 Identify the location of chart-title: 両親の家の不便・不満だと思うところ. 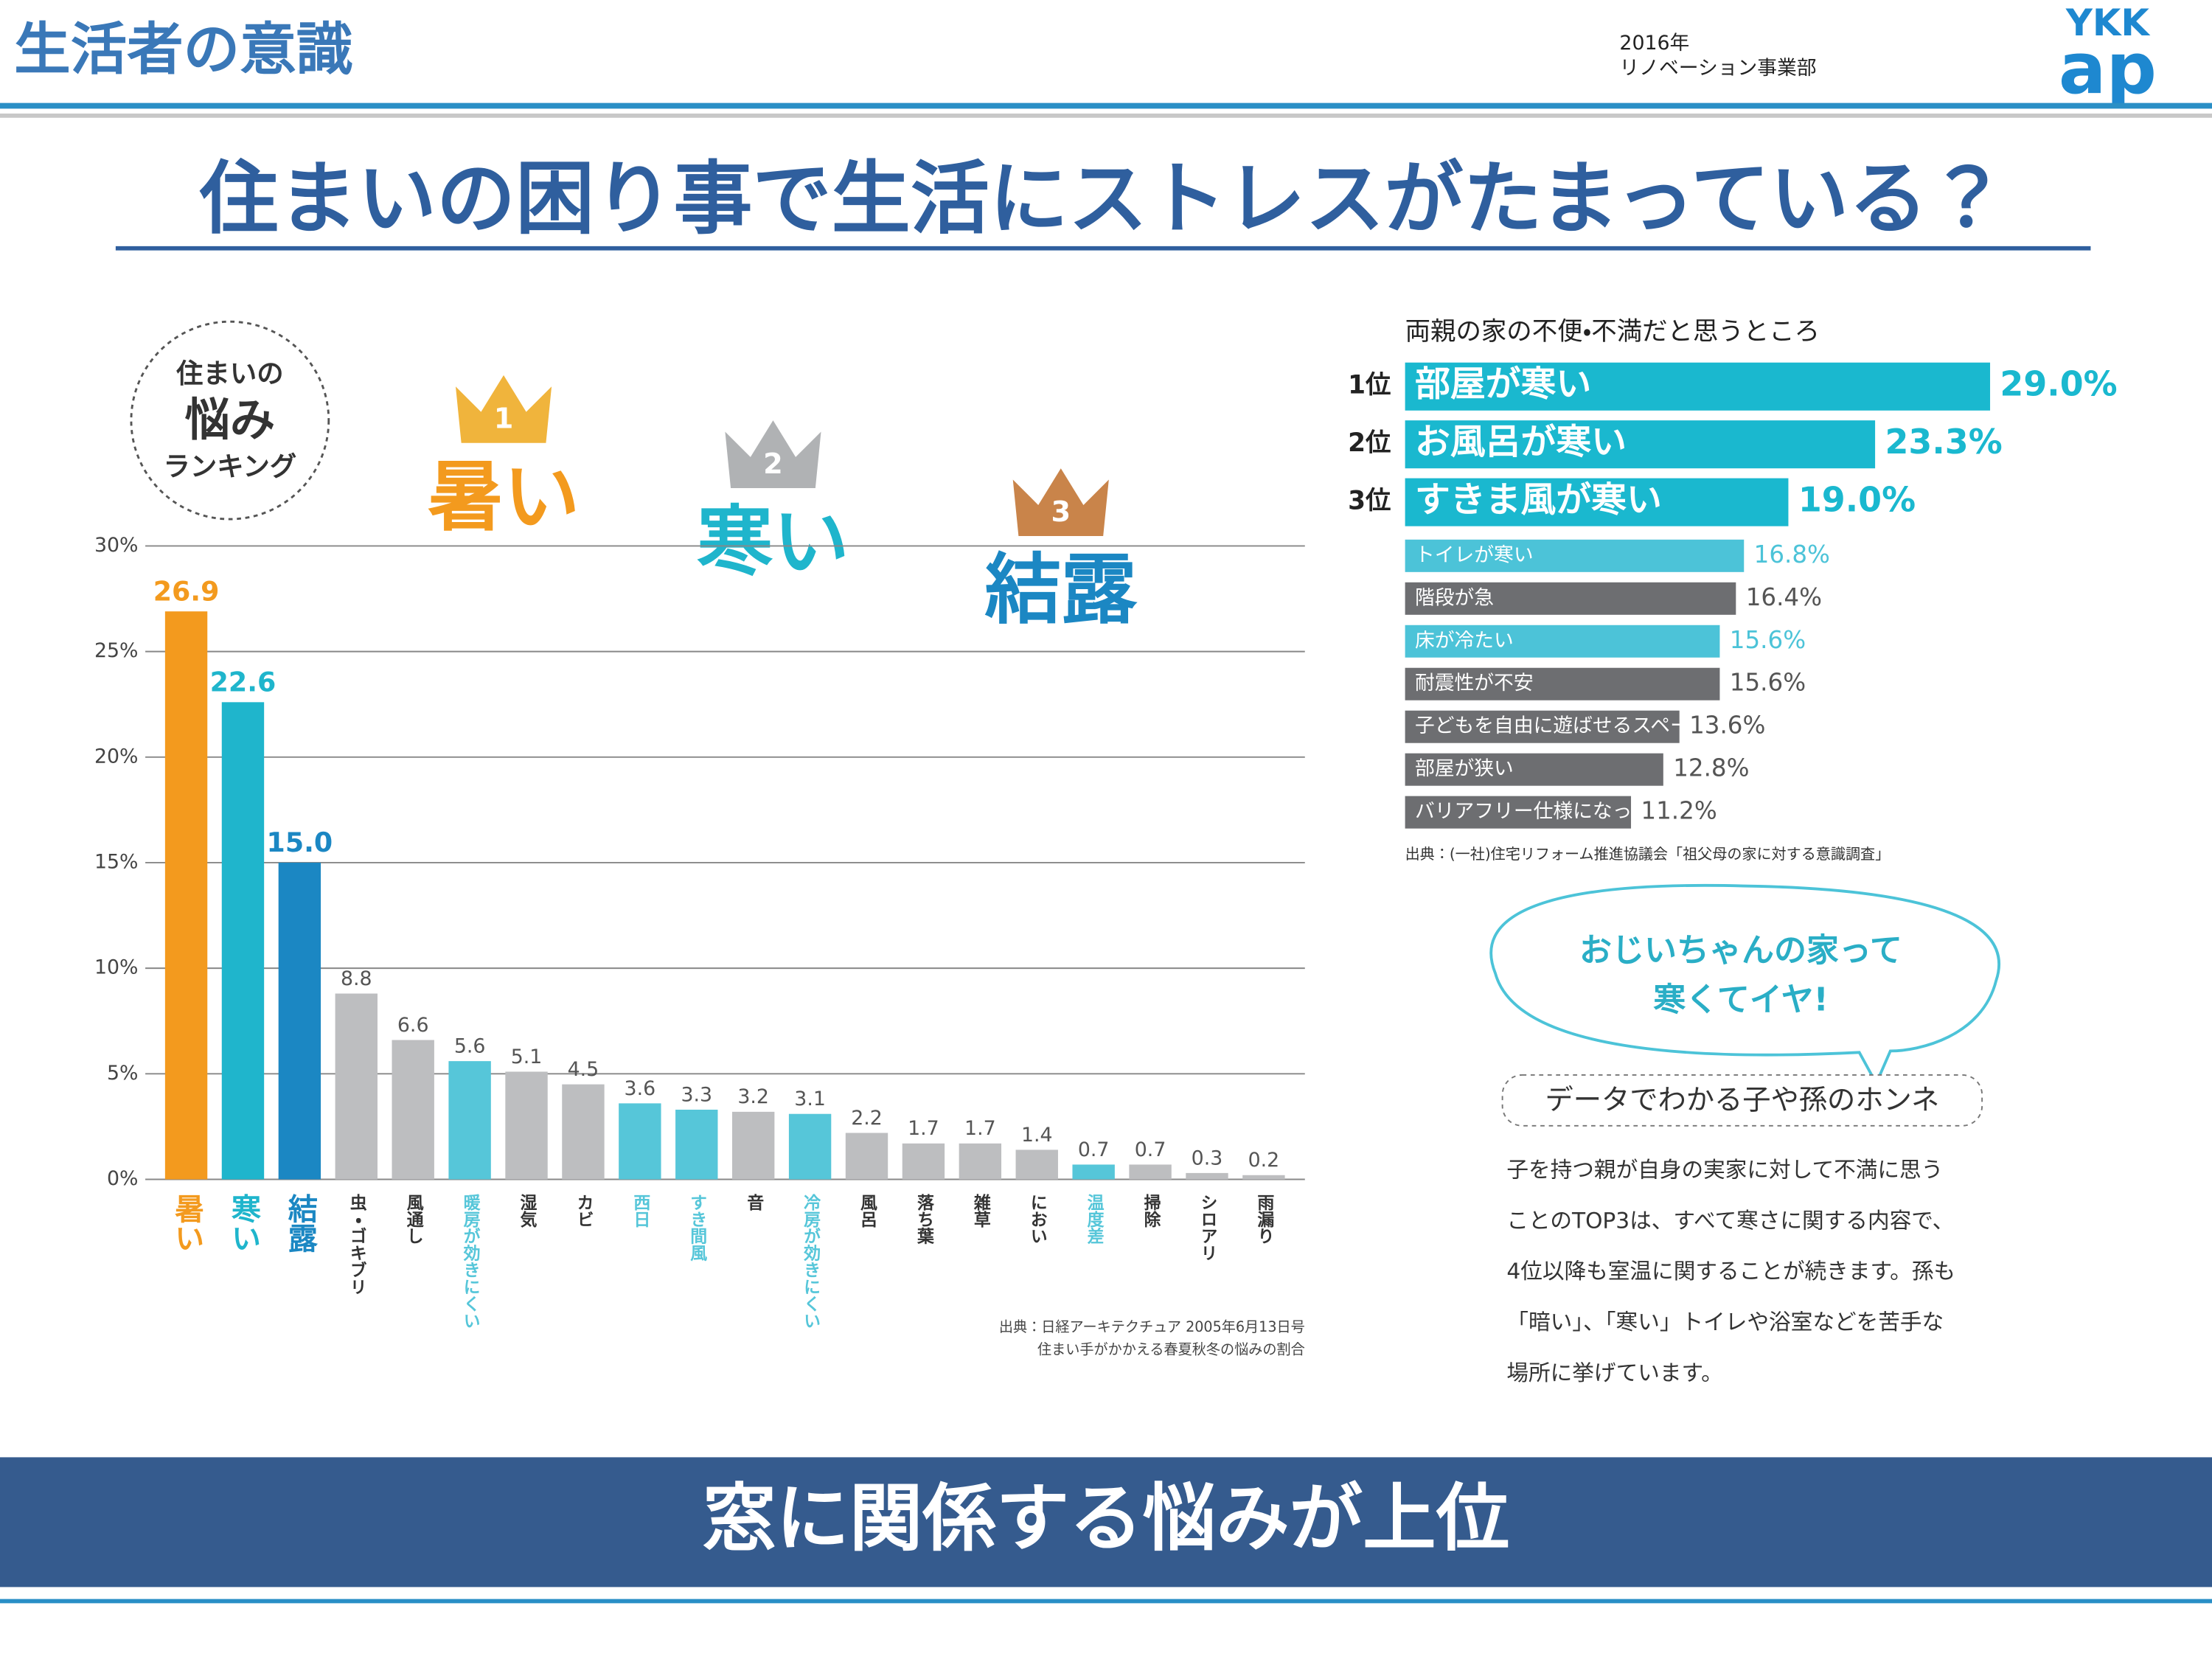
(1612, 332).